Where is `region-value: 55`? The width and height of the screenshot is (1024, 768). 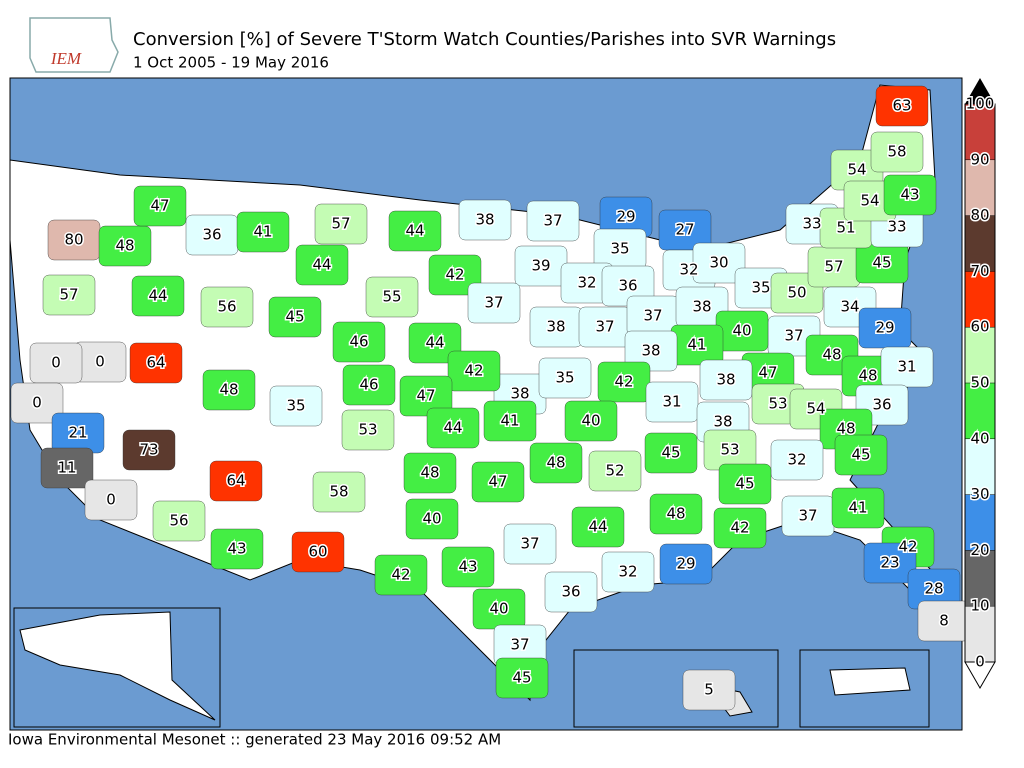 region-value: 55 is located at coordinates (391, 297).